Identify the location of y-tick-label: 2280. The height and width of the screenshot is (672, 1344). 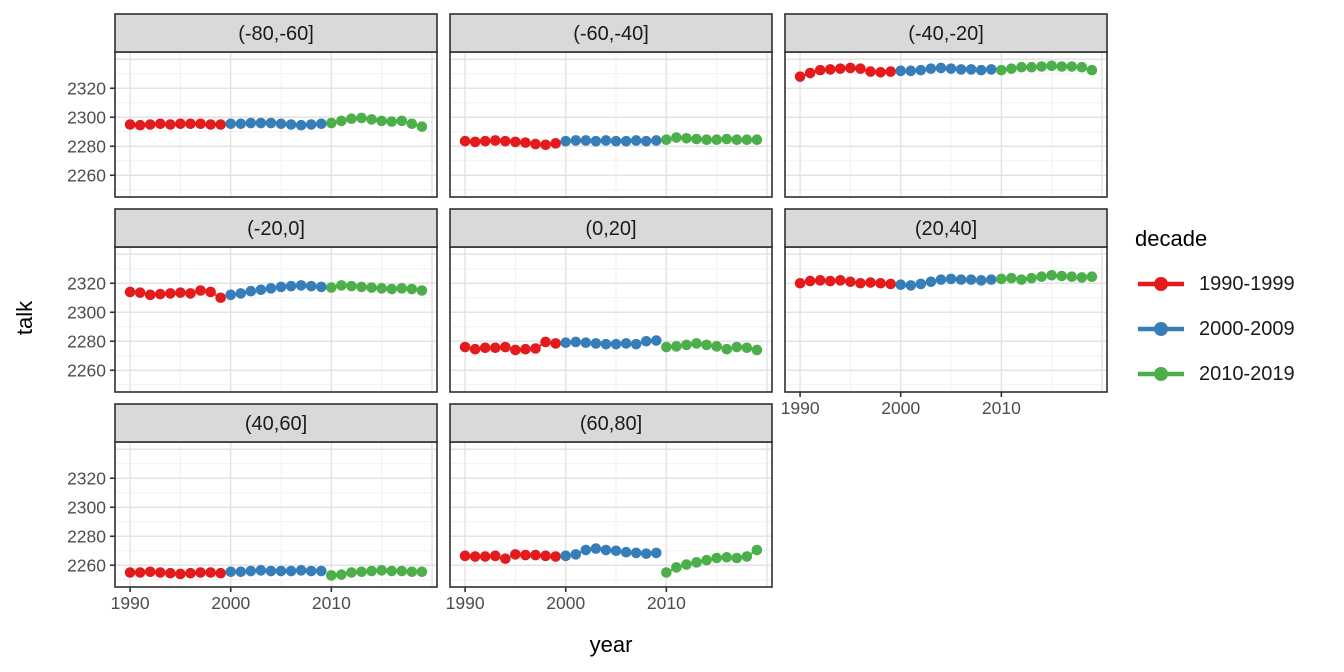
(86, 341).